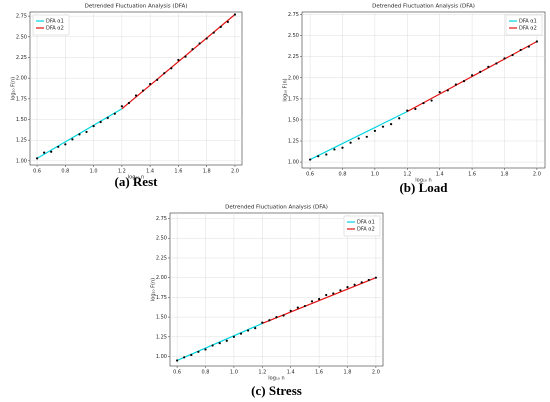 The image size is (550, 402). What do you see at coordinates (423, 187) in the screenshot?
I see `caption: (b) Load` at bounding box center [423, 187].